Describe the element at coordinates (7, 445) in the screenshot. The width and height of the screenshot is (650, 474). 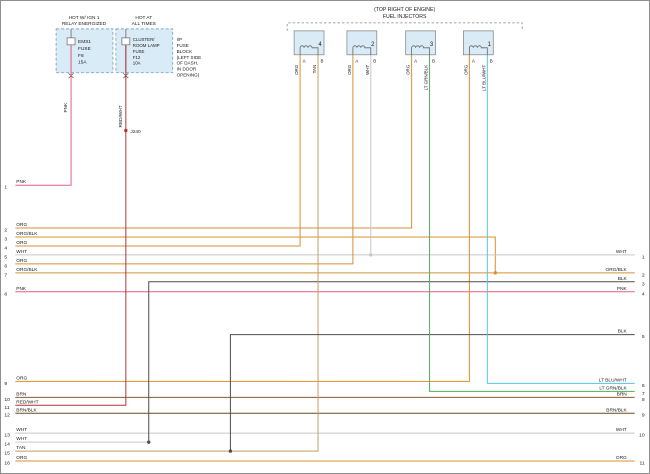
I see `left-pin-number-14: 14` at that location.